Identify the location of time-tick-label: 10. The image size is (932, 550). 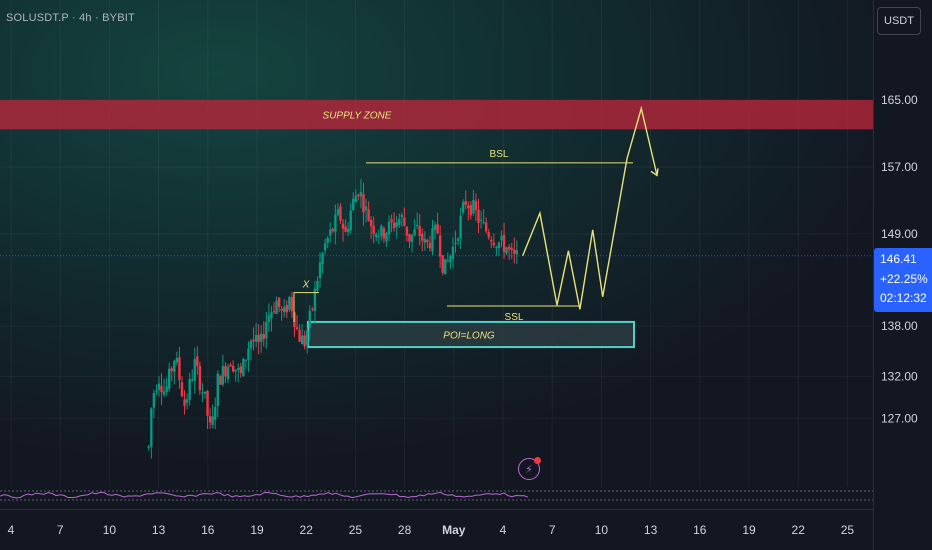
(602, 530).